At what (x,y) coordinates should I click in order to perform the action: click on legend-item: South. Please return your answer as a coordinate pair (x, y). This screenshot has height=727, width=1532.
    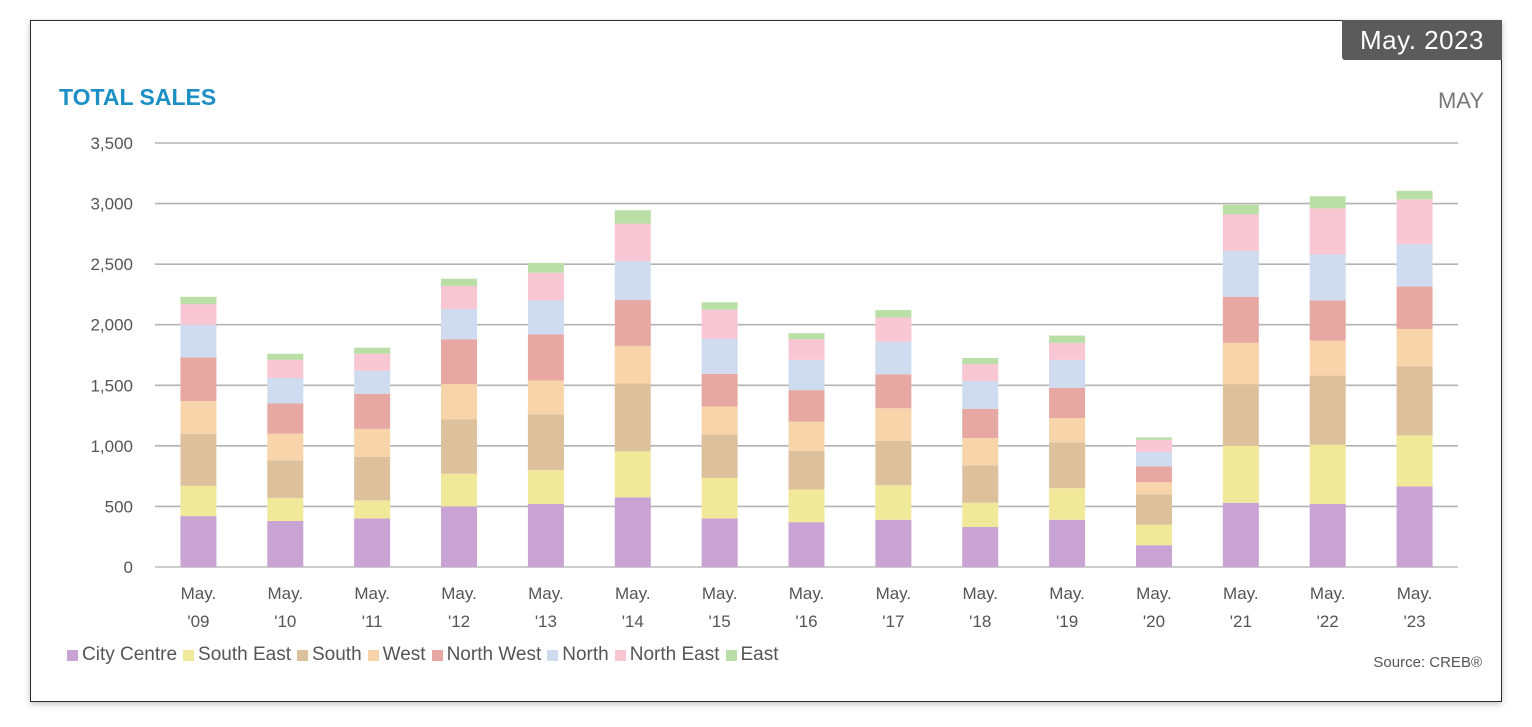
    Looking at the image, I should click on (329, 655).